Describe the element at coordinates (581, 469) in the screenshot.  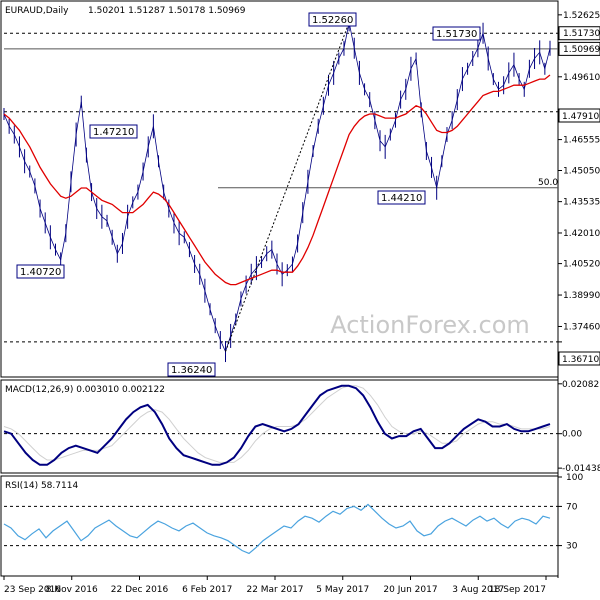
I see `macd-tick-label: -0.014386` at that location.